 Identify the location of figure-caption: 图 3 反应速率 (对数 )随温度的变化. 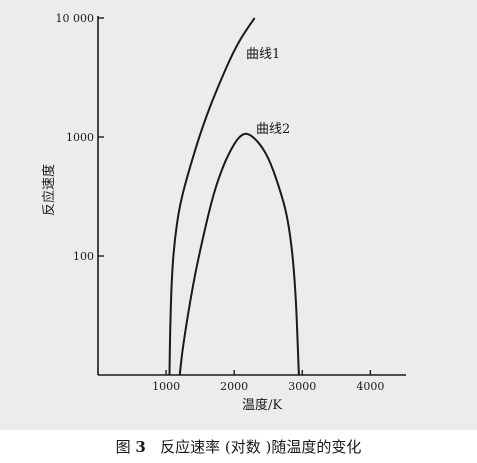
(238, 446).